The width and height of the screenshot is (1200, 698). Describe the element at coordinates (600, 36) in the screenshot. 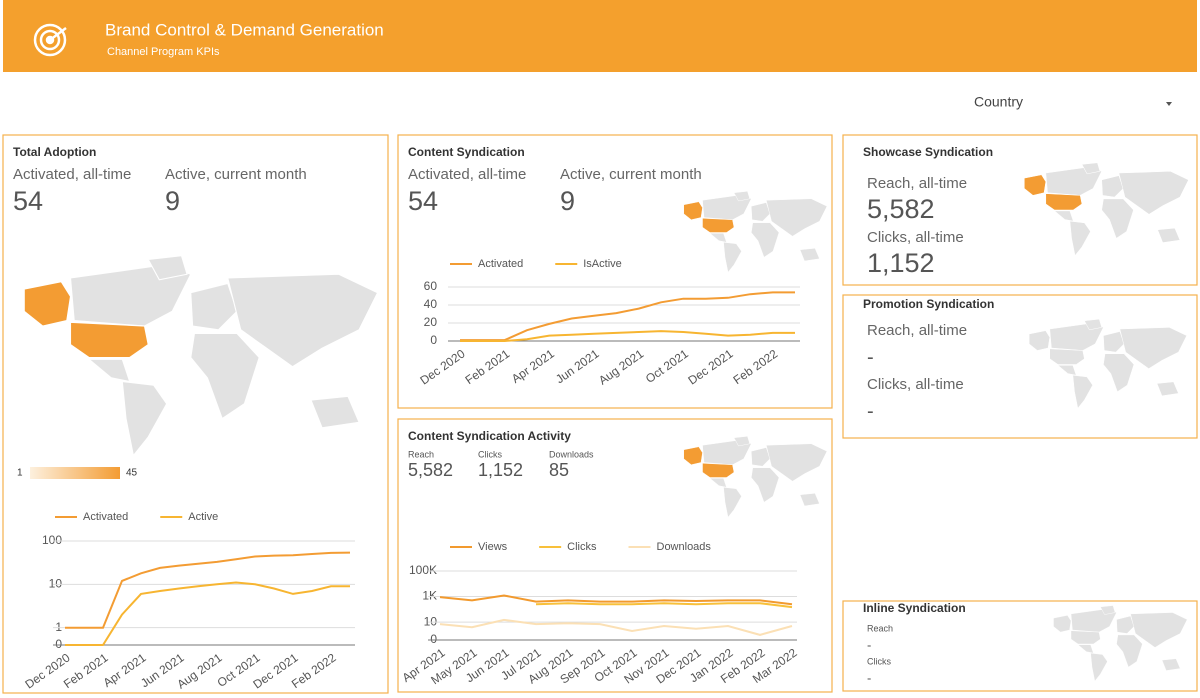

I see `header-bar` at that location.